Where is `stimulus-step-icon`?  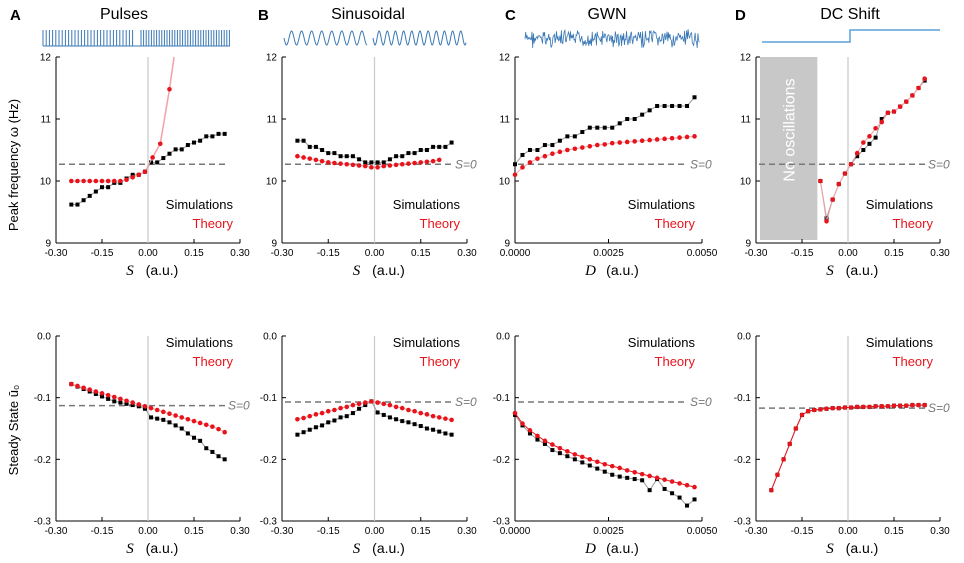 stimulus-step-icon is located at coordinates (851, 36).